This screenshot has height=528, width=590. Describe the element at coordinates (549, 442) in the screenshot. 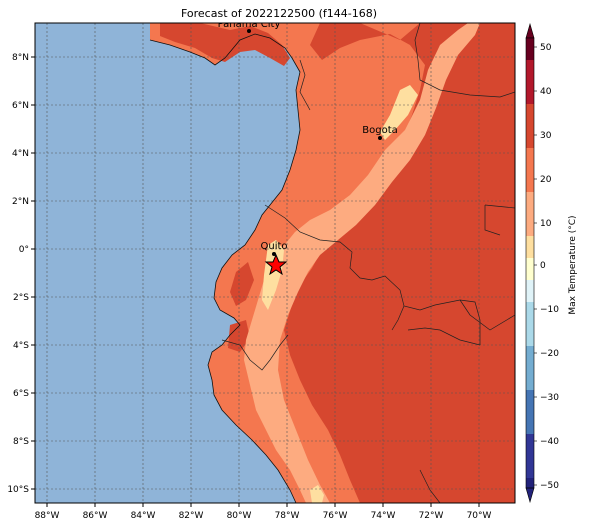

I see `colorbar-tick: −40` at that location.